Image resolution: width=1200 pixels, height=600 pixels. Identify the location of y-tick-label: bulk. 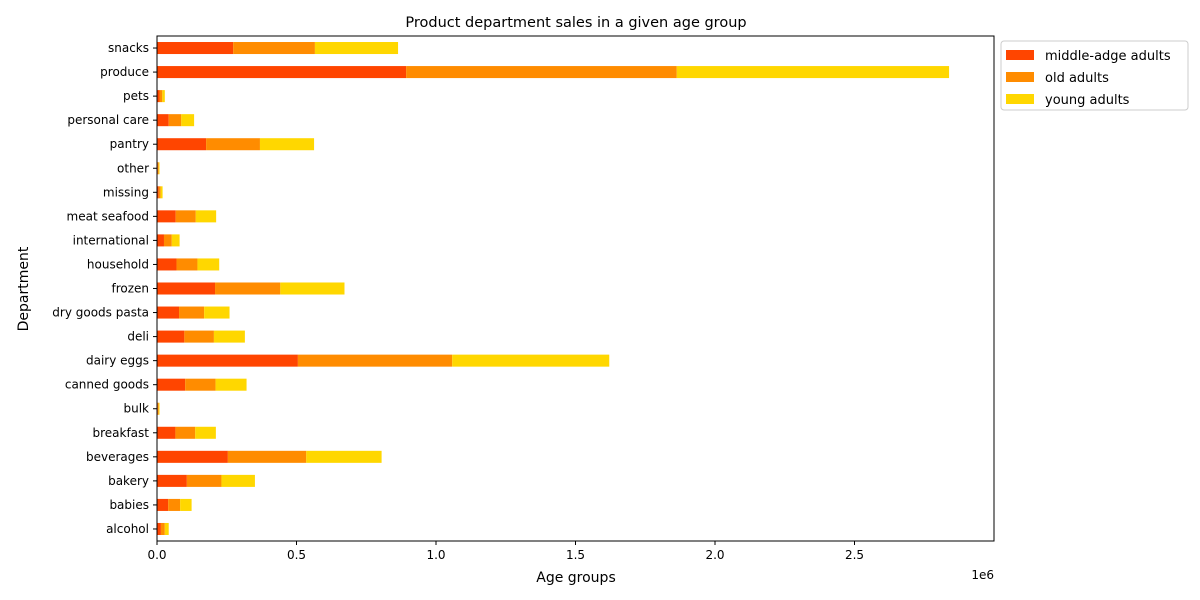
(136, 409).